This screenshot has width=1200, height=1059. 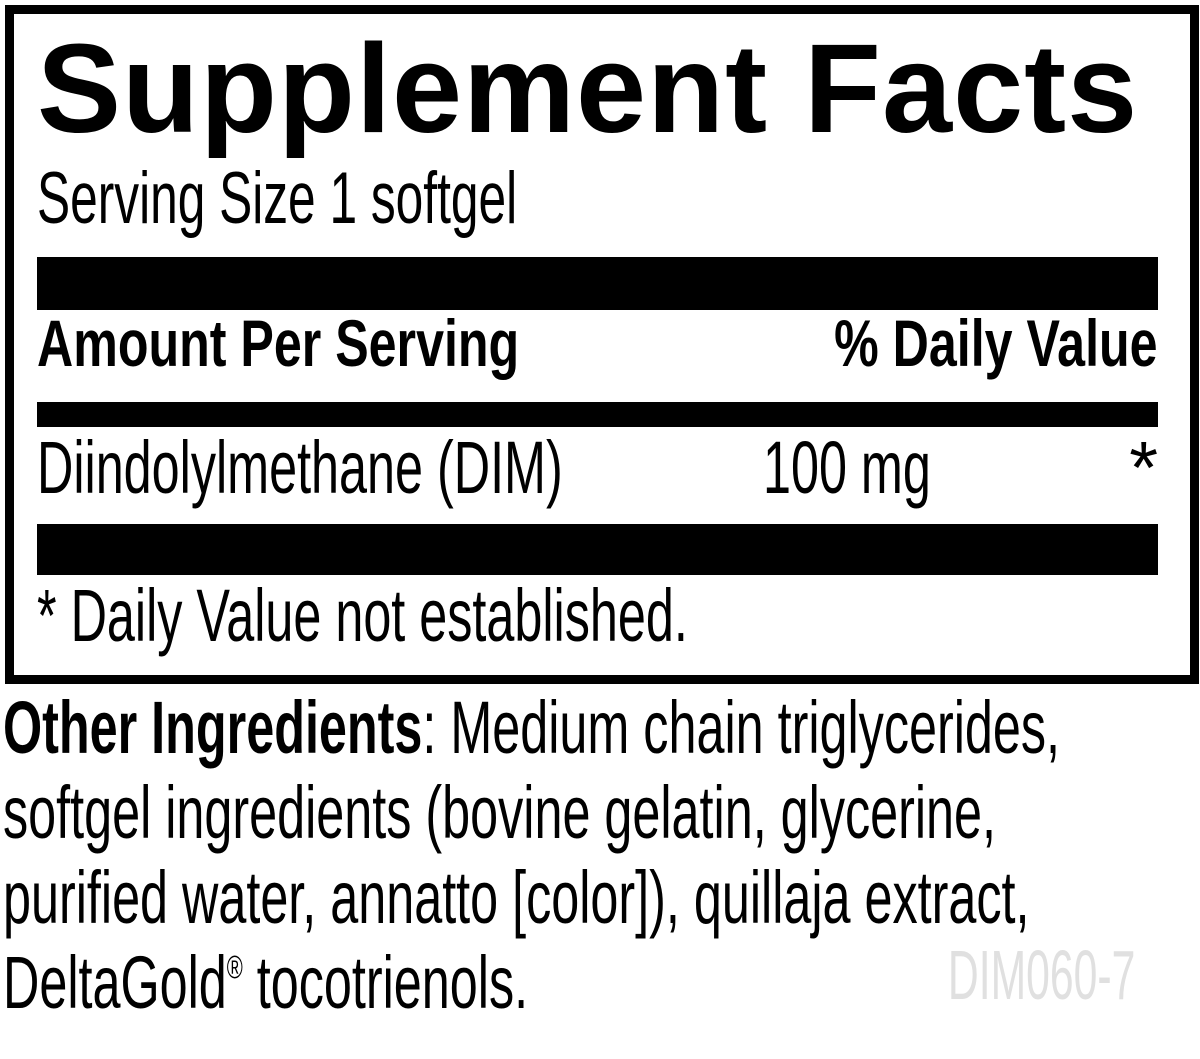 I want to click on divider-thick-bottom, so click(x=597, y=549).